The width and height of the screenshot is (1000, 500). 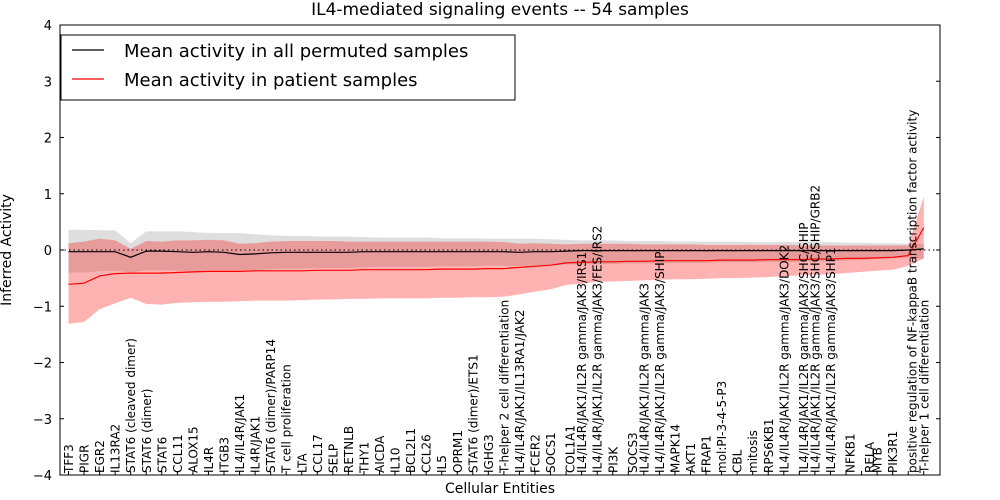 I want to click on x-category-label: MYB, so click(x=878, y=460).